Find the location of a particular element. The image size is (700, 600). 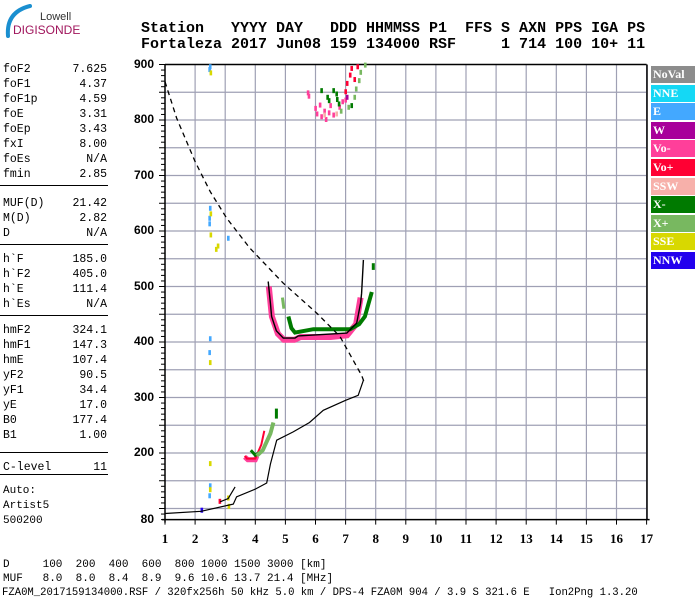

y-tick-label: 80 is located at coordinates (147, 518).